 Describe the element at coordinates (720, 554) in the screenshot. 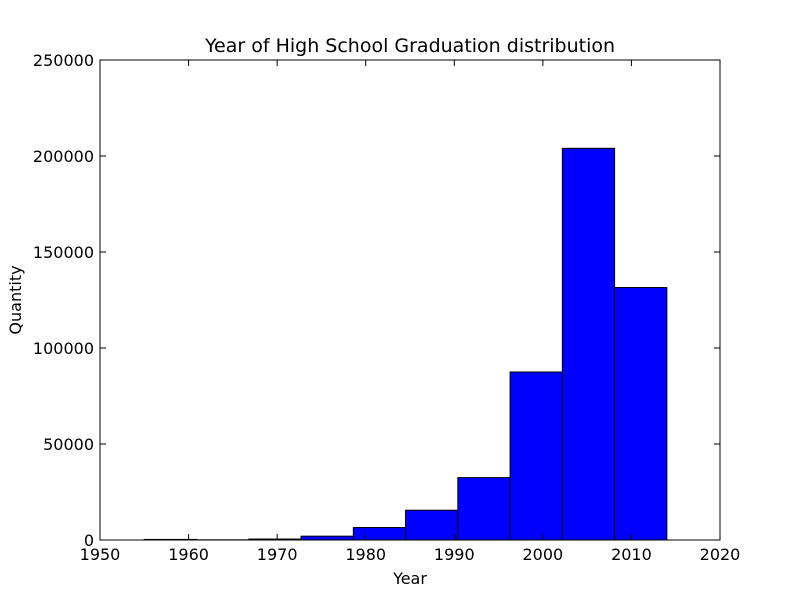

I see `x-tick-label: 2020` at that location.